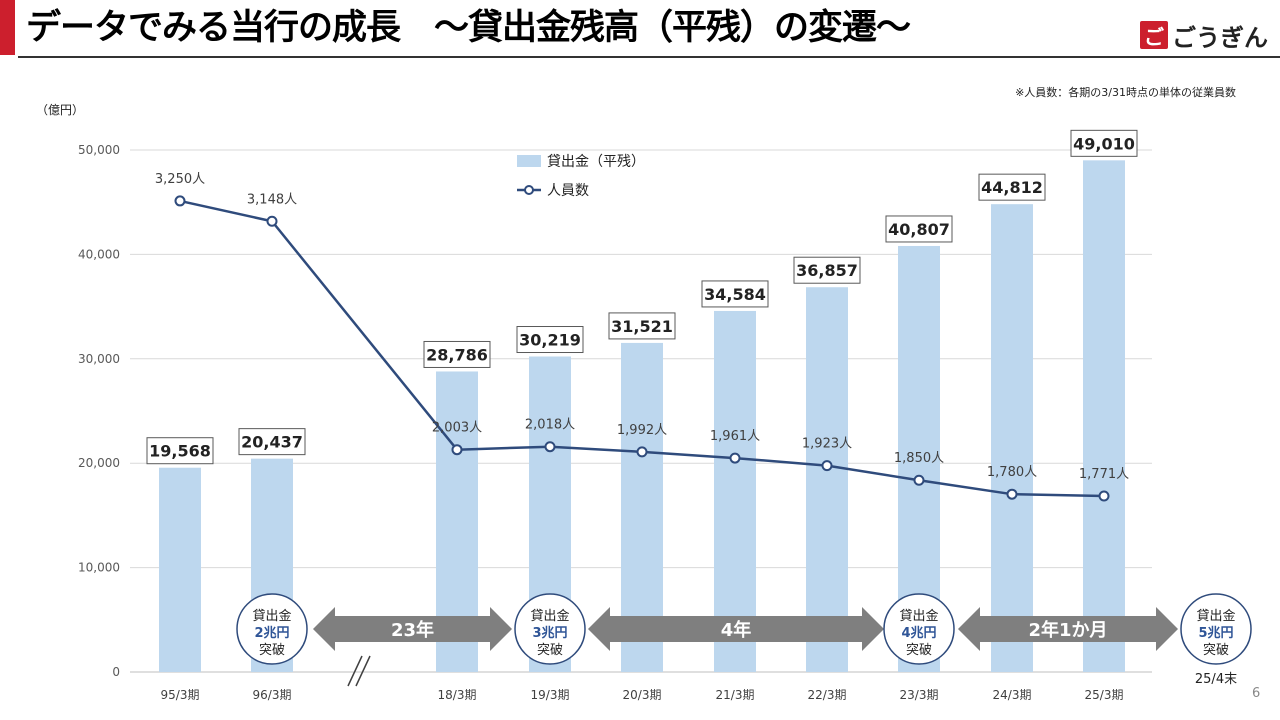  I want to click on bar-value-label: 20,437, so click(272, 442).